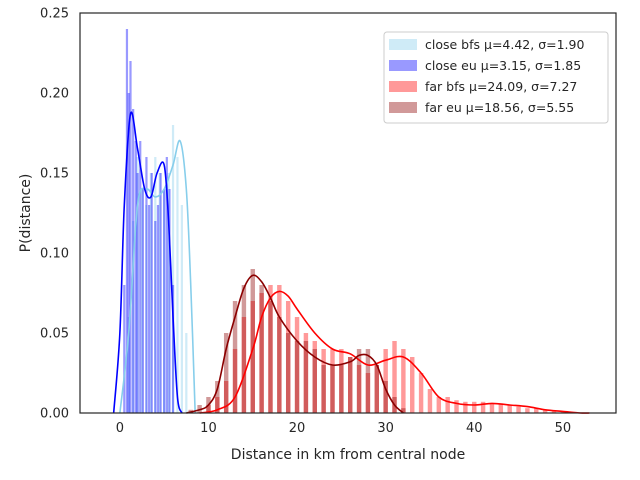  Describe the element at coordinates (54, 94) in the screenshot. I see `y-tick-label-5: 0.20` at that location.